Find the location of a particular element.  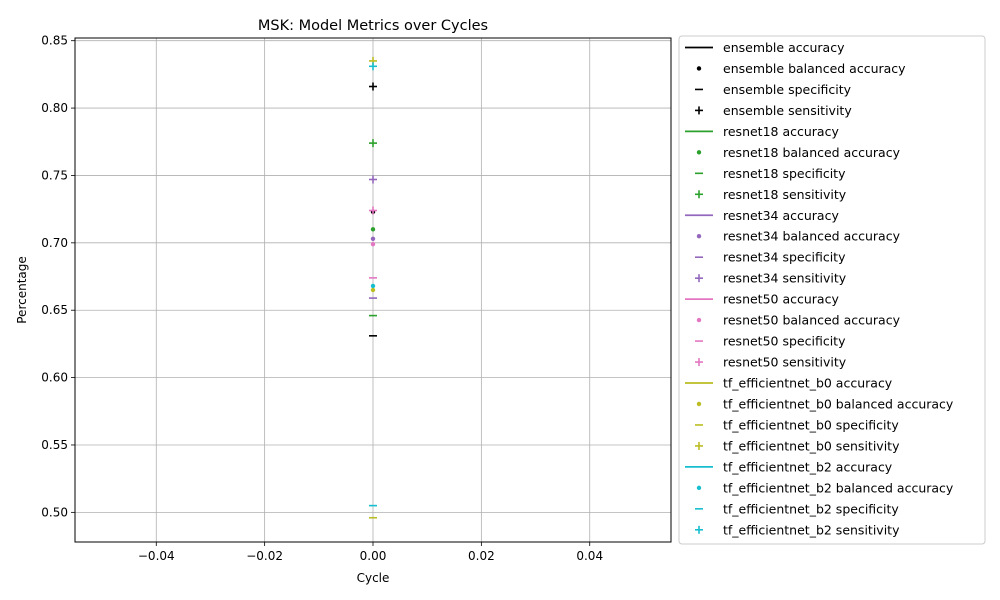

resnet50-balanced-accuracy-mark is located at coordinates (373, 244).